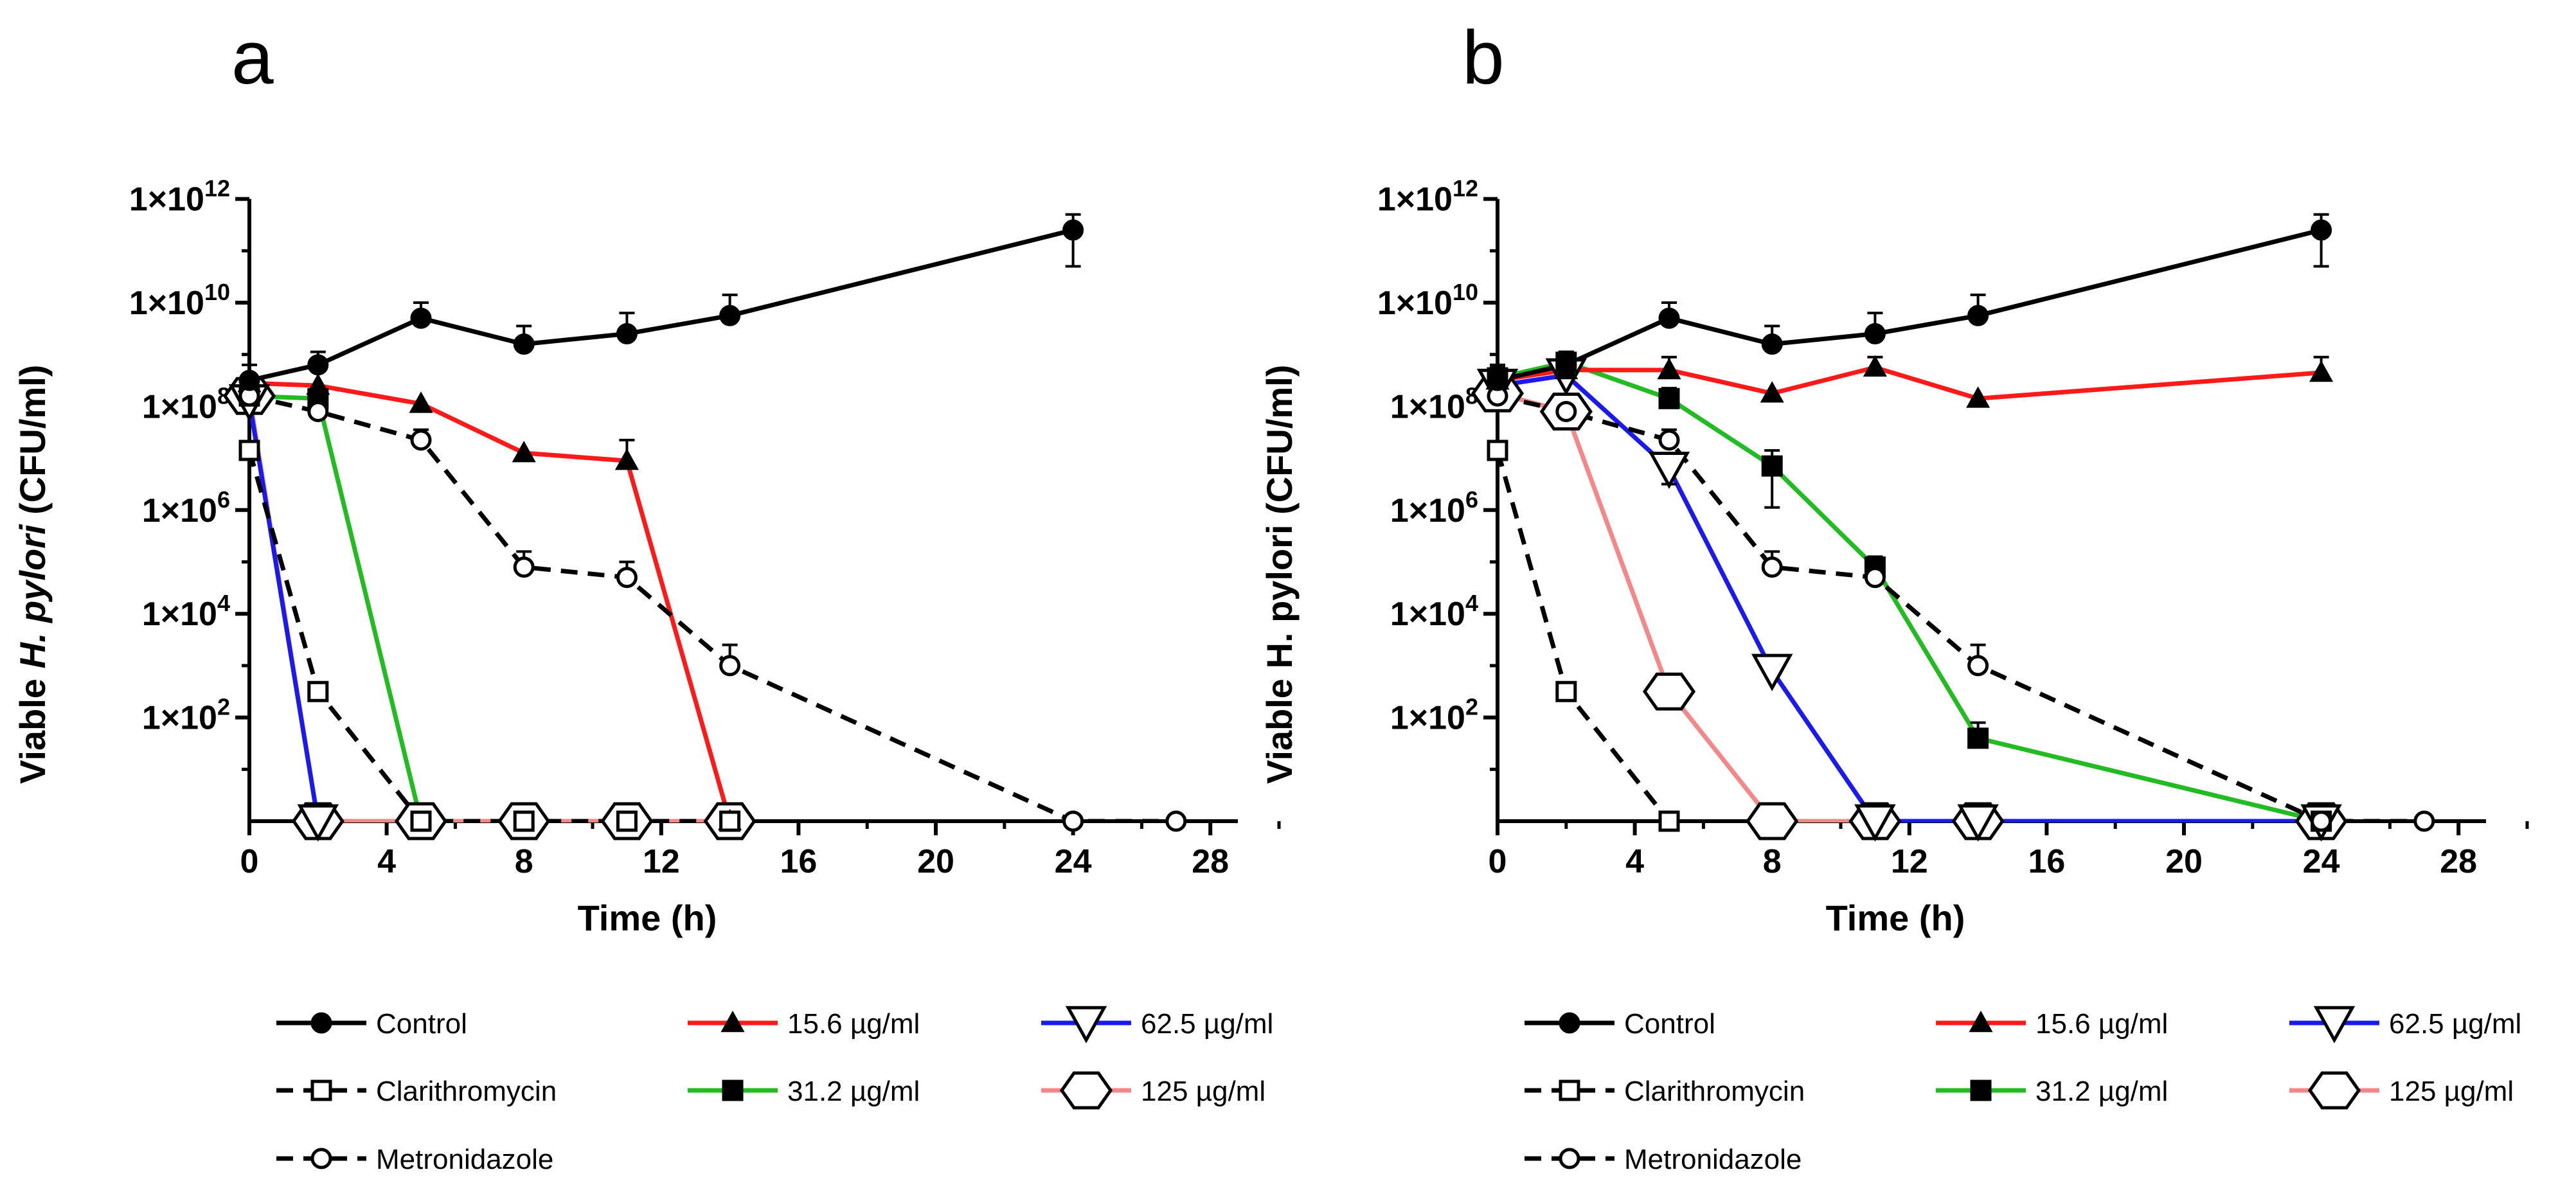  Describe the element at coordinates (179, 300) in the screenshot. I see `y-tick-label: 1×10¹⁰` at that location.